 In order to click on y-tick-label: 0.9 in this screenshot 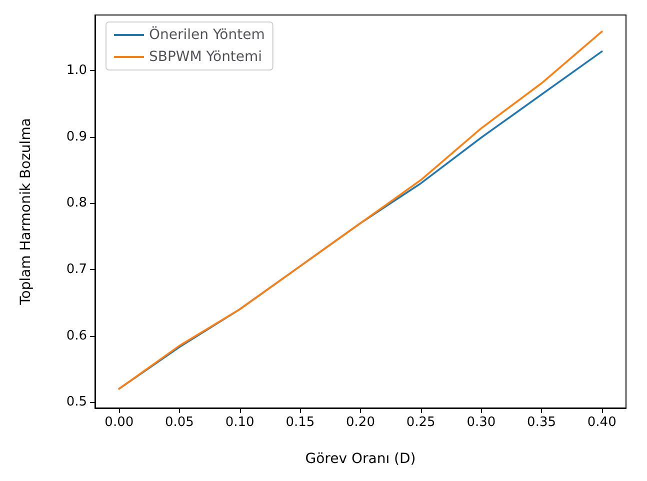, I will do `click(76, 136)`.